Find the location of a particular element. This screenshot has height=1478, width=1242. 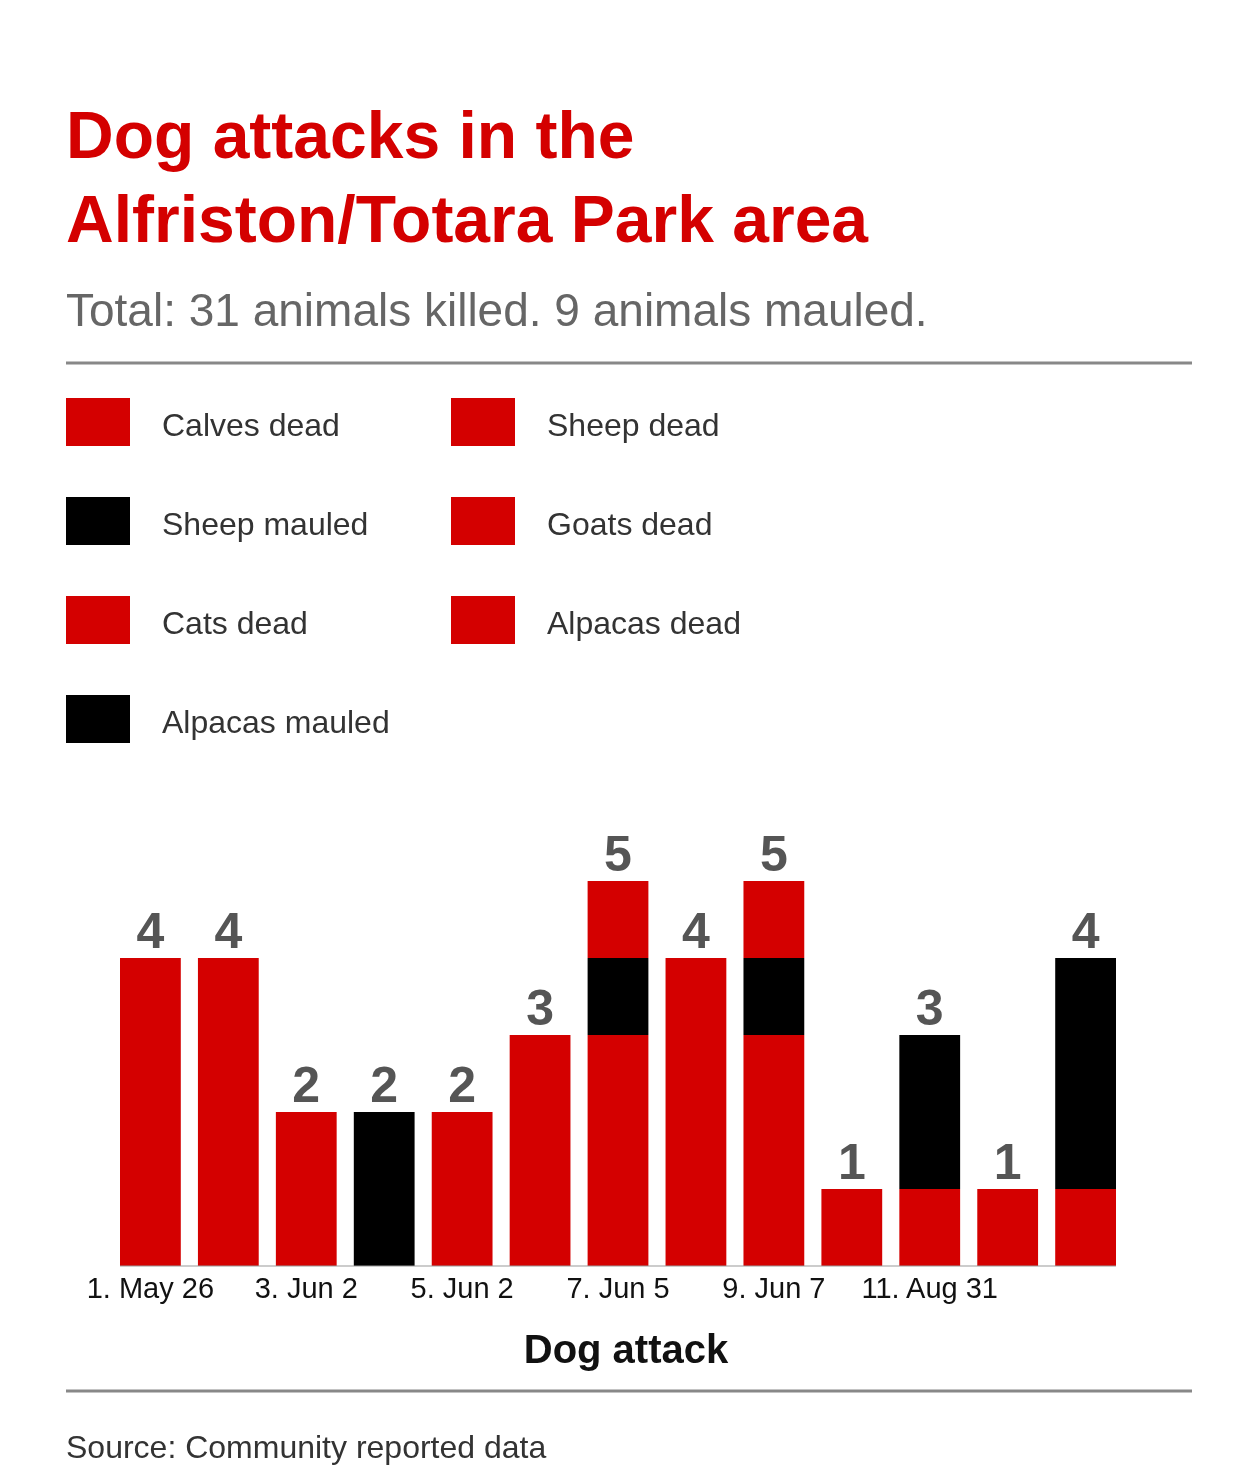

chart-subtitle: Total: 31 animals killed. 9 animals mauled. is located at coordinates (497, 310).